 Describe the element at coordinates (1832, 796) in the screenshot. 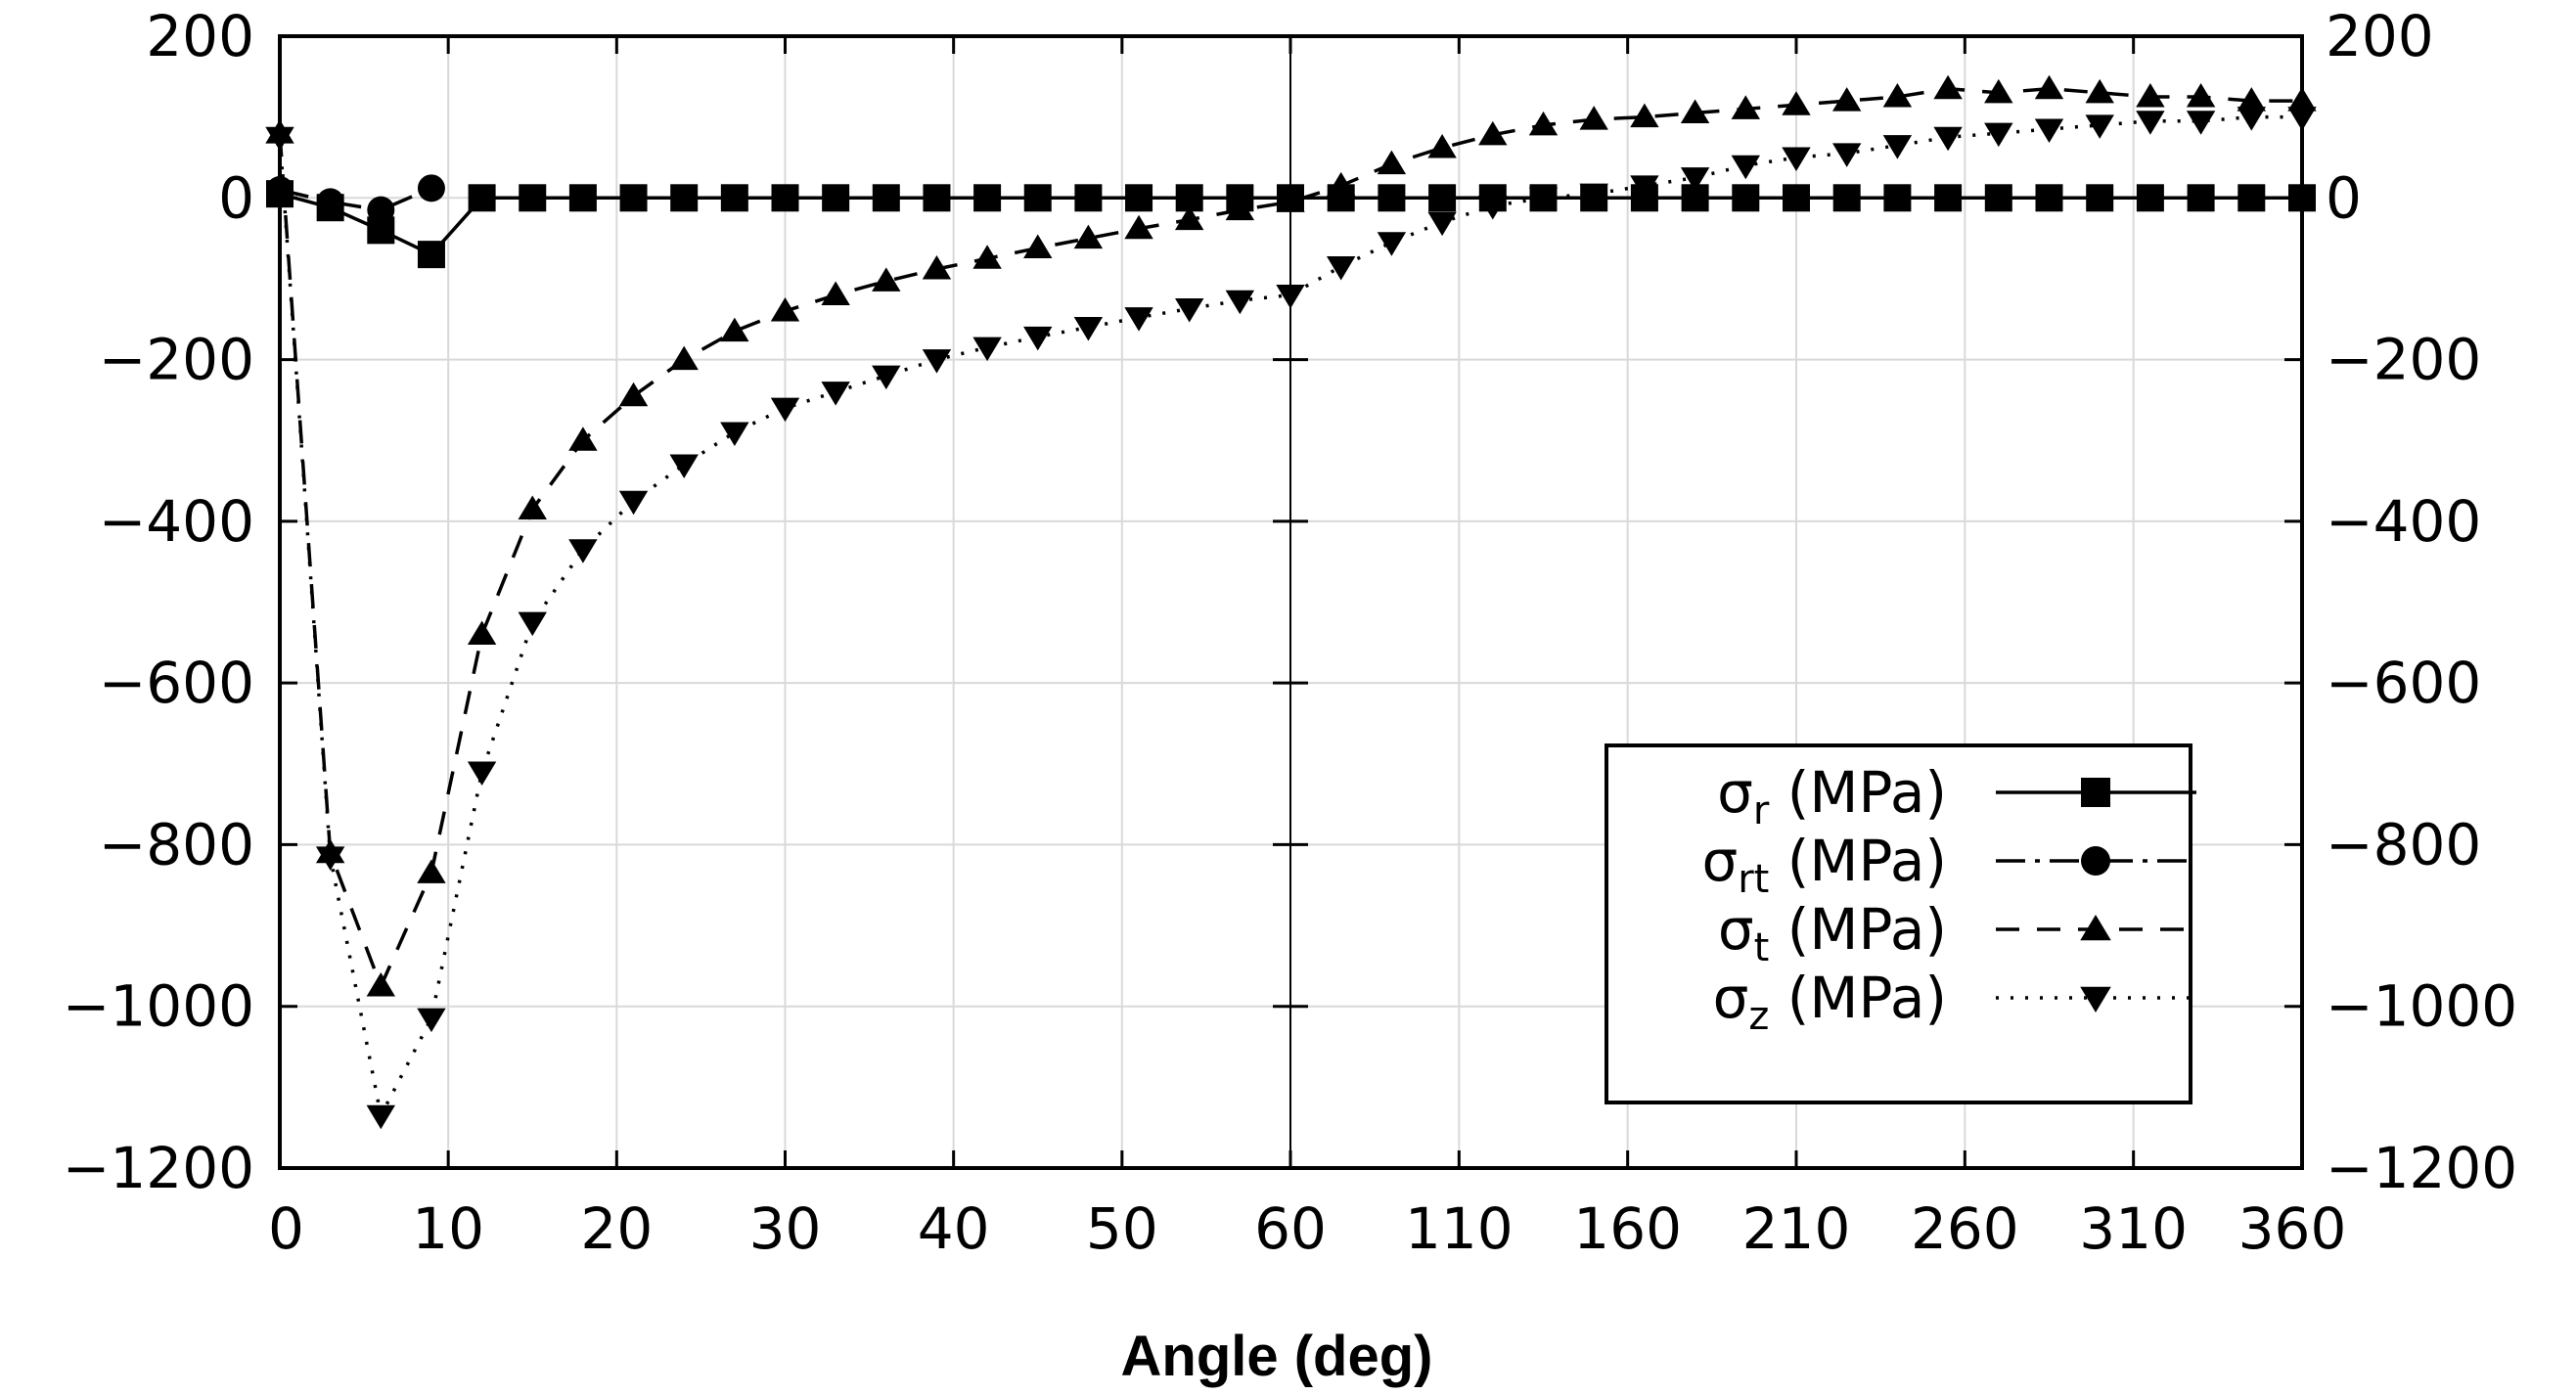

I see `legend-label: σr (MPa)` at that location.